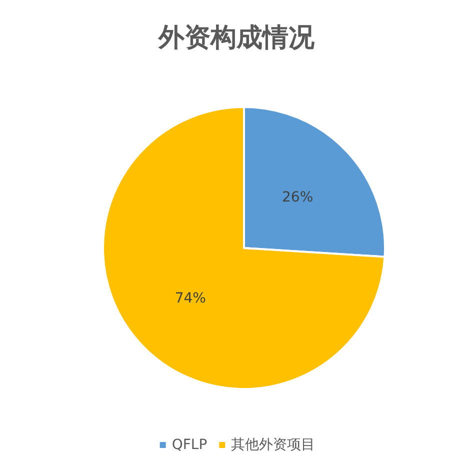  I want to click on data-label: 74%, so click(190, 298).